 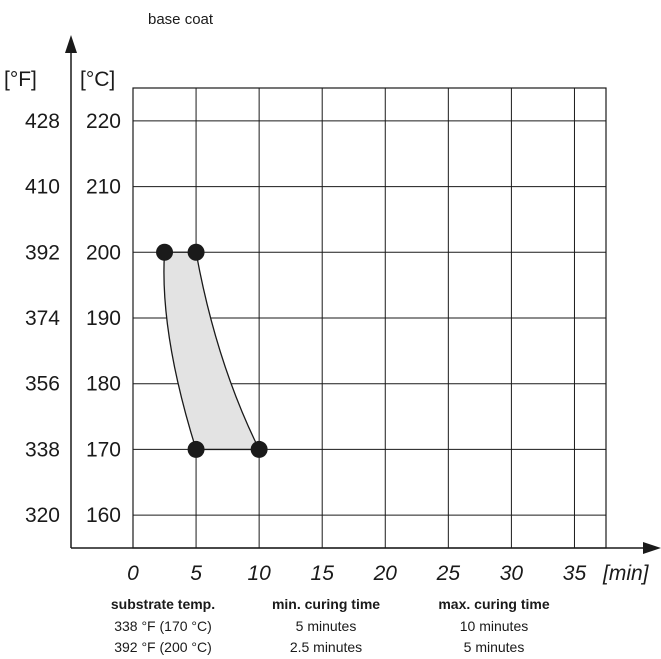 What do you see at coordinates (20, 79) in the screenshot?
I see `y-unit-fahrenheit: [°F]` at bounding box center [20, 79].